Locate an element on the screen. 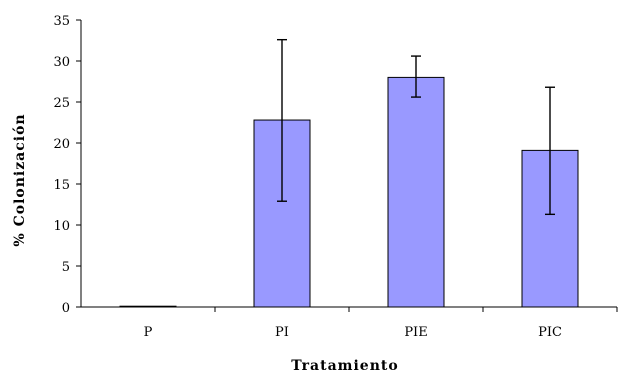 The height and width of the screenshot is (375, 620). y-tick-label: 0 is located at coordinates (66, 308).